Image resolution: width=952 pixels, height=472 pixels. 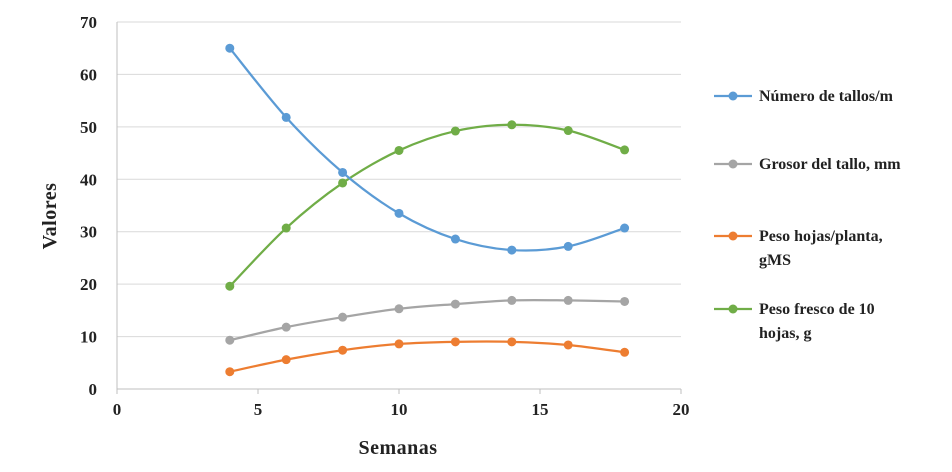 I want to click on y-tick-label: 30, so click(x=88, y=232).